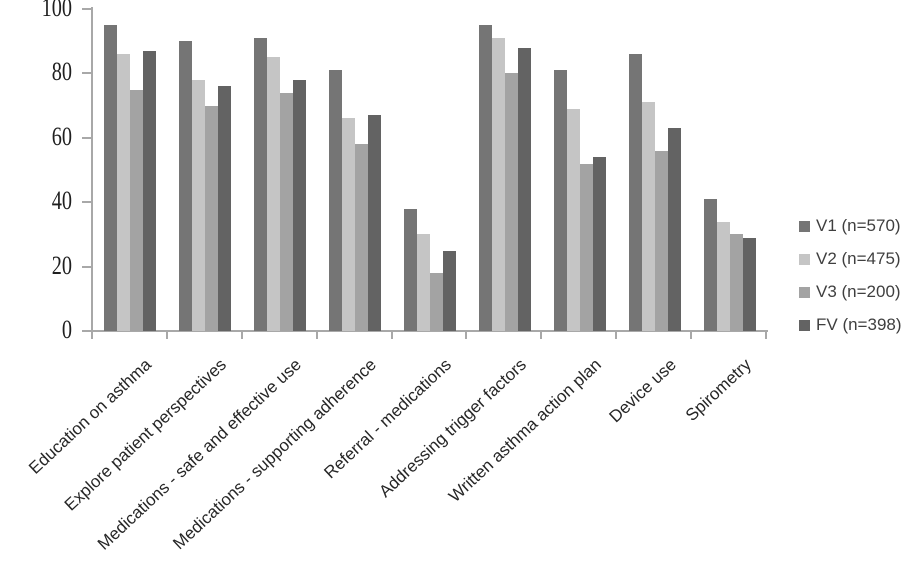  I want to click on legend-item: V2 (n=475), so click(850, 259).